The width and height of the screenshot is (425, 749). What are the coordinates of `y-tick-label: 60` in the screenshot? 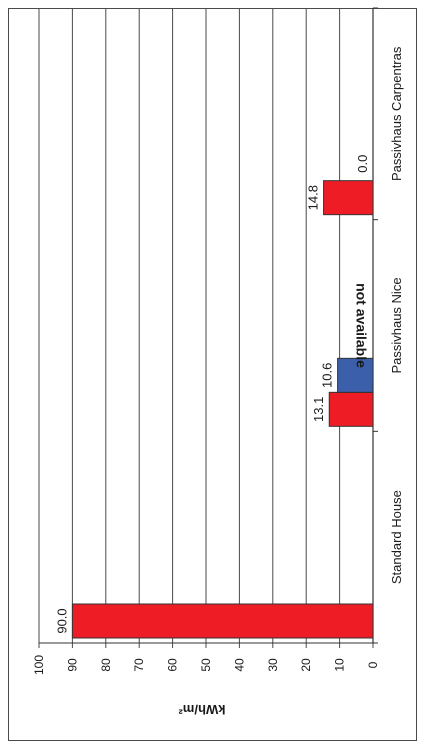 It's located at (173, 665).